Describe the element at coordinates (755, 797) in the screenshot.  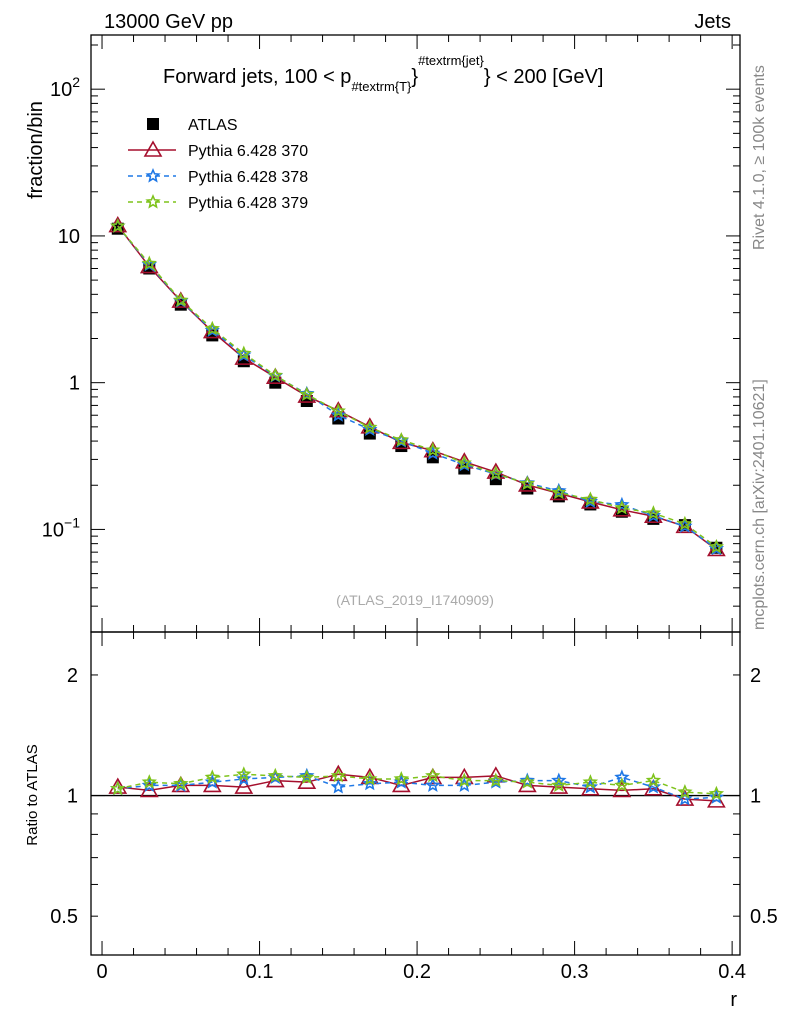
I see `y-tick-label-right: 1` at that location.